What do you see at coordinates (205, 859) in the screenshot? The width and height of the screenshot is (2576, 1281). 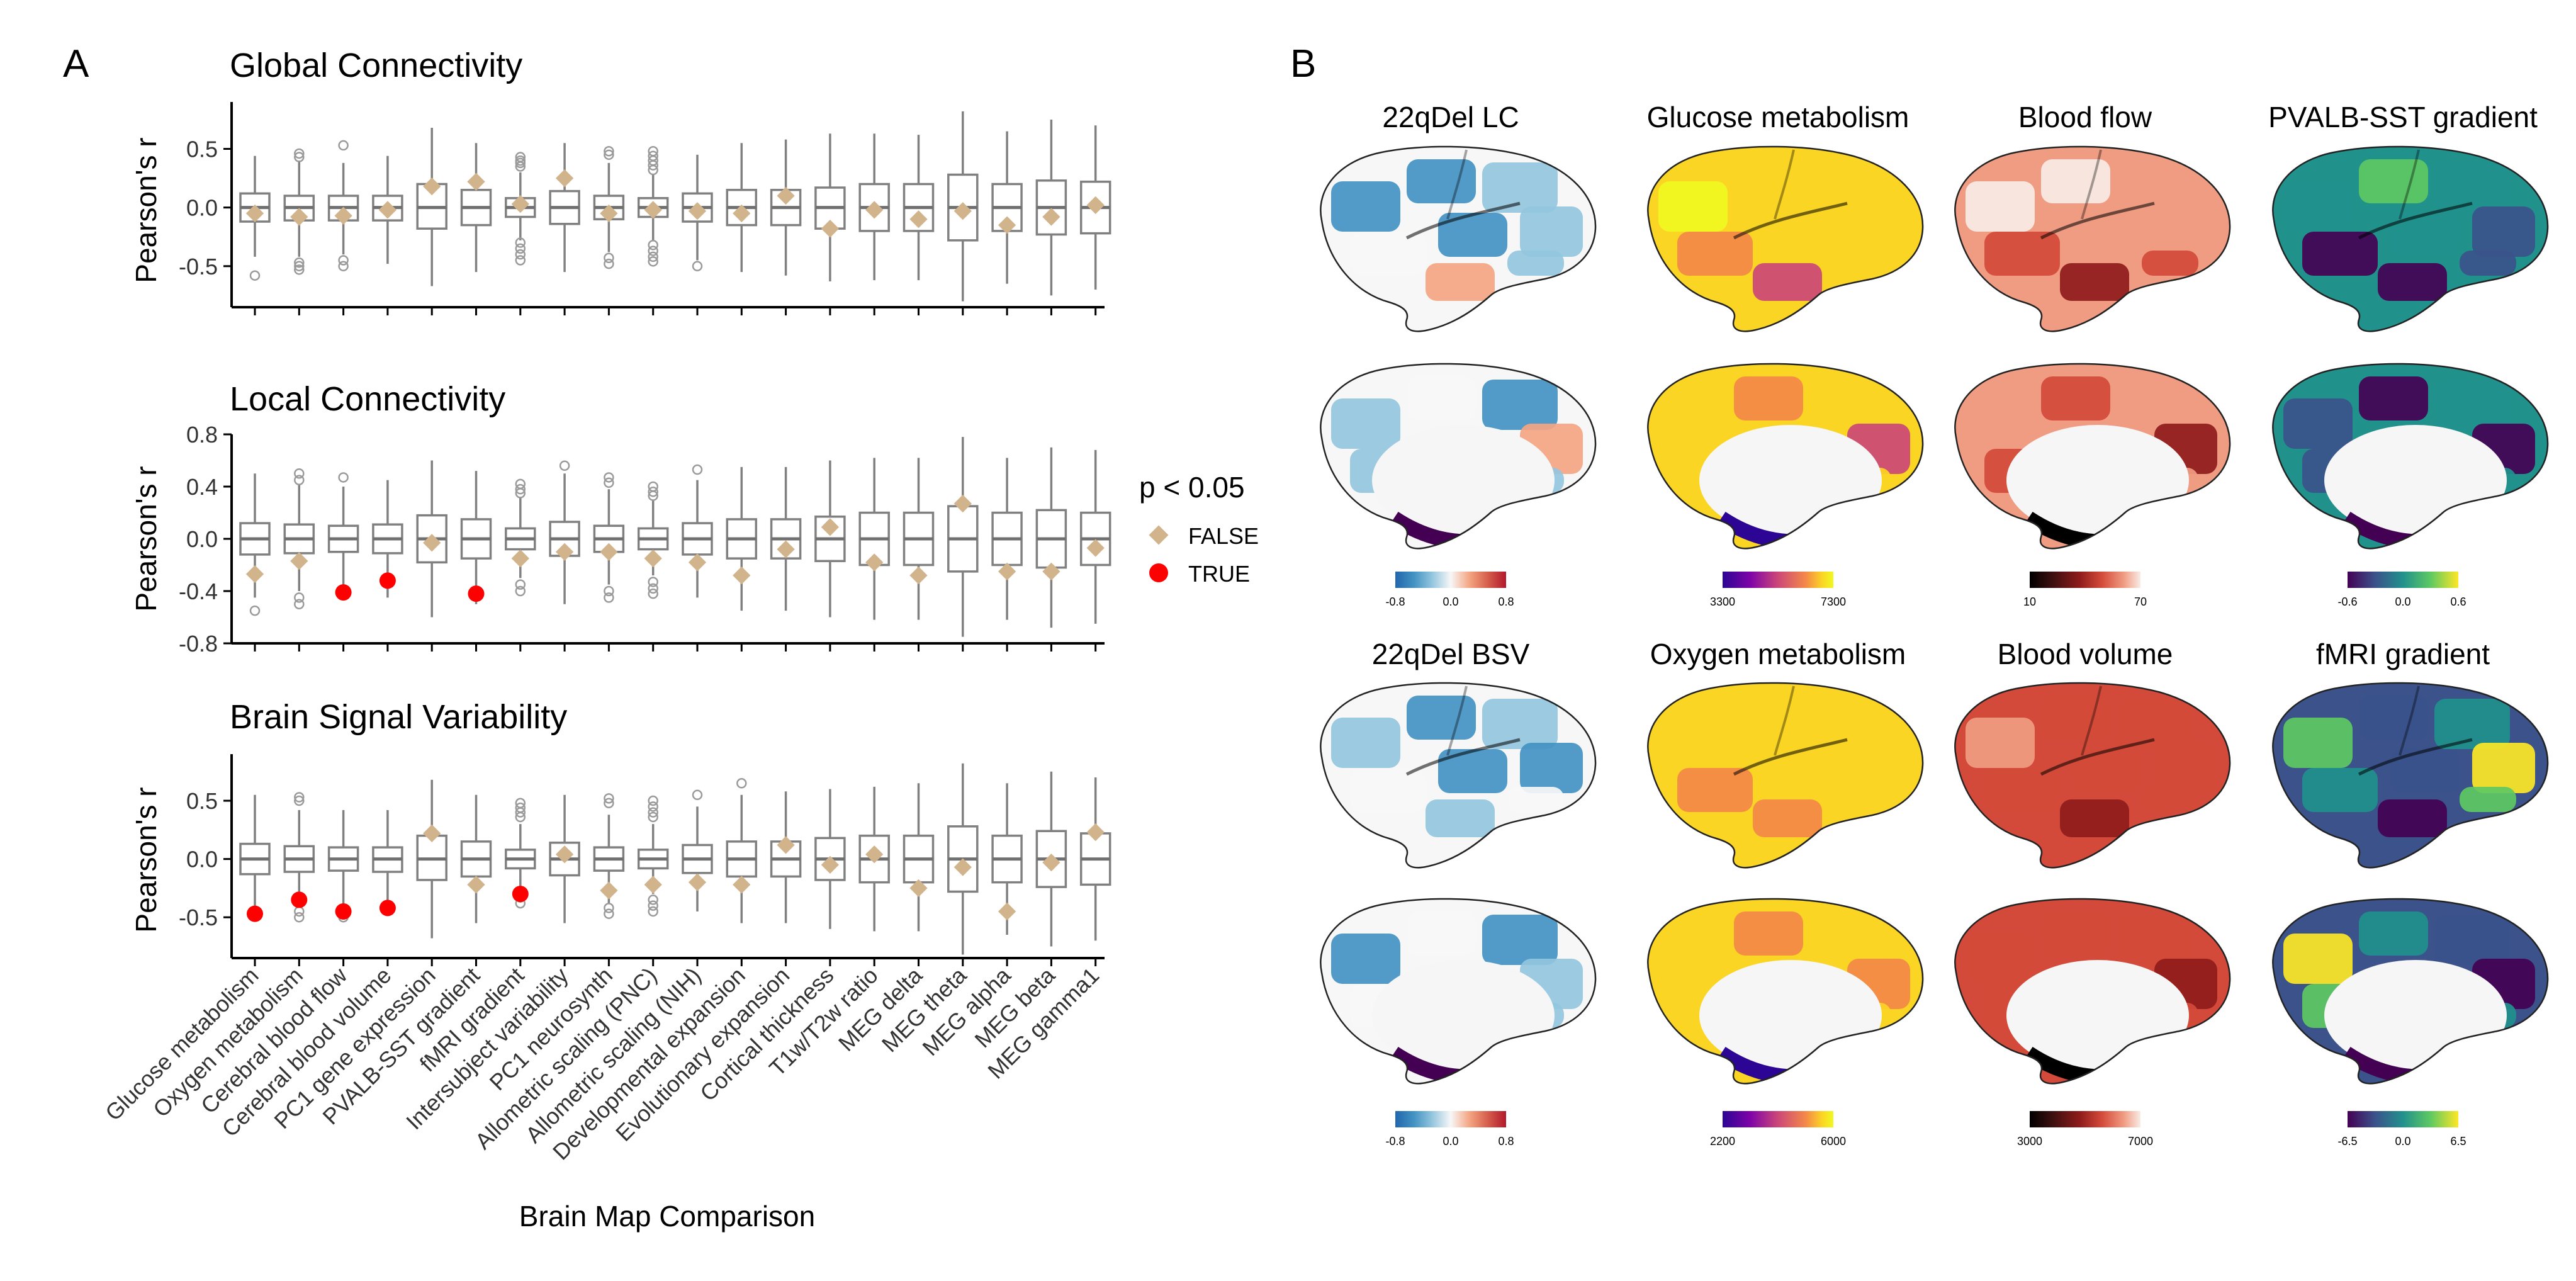 I see `y-axis: 0.5 0.0 -0.5` at bounding box center [205, 859].